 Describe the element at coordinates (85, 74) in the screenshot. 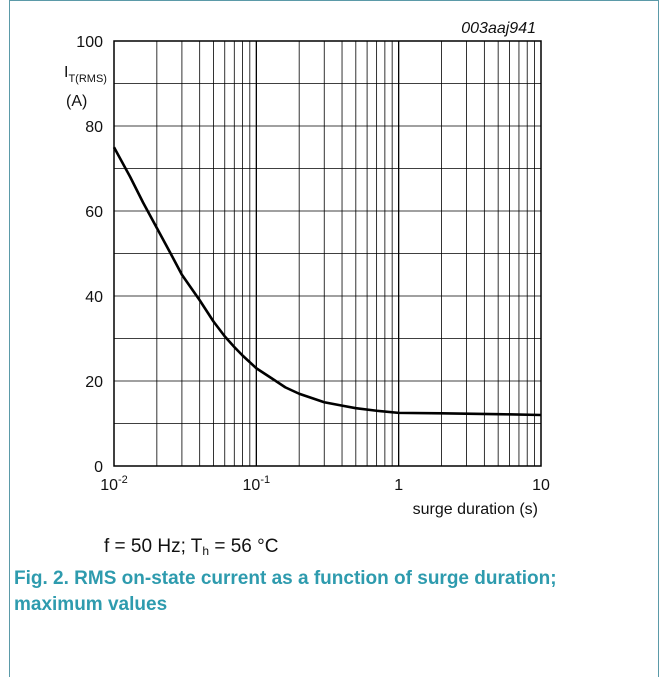

I see `y-axis-label: IT(RMS)` at that location.